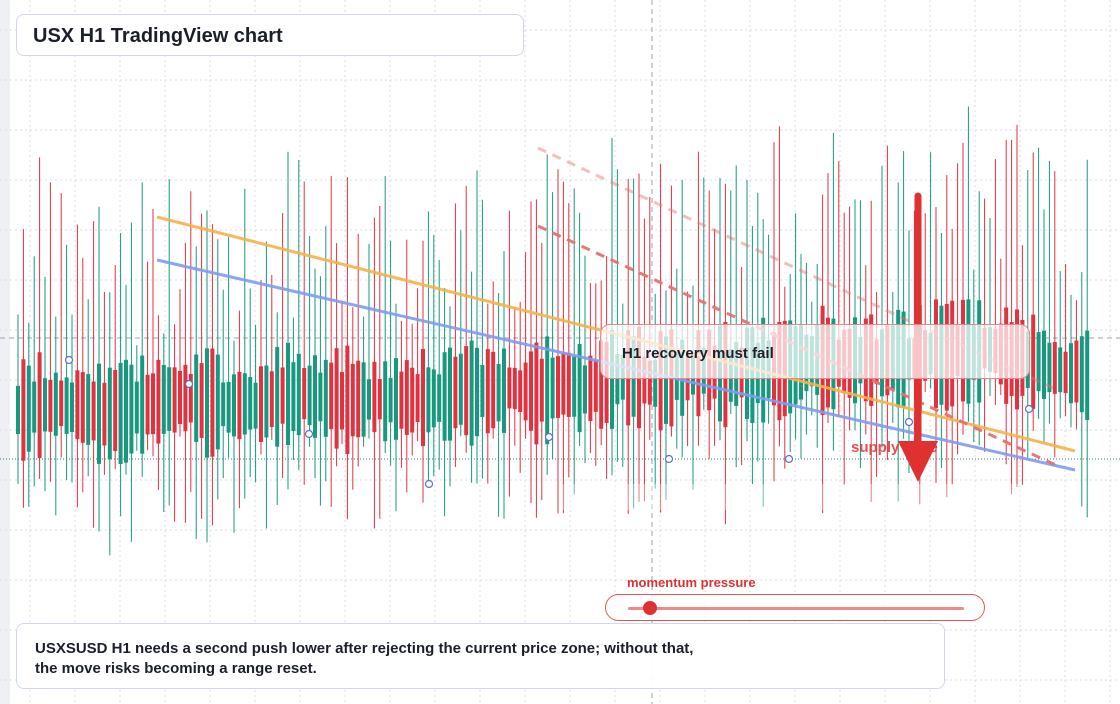 The width and height of the screenshot is (1120, 704). Describe the element at coordinates (270, 35) in the screenshot. I see `chart-title-box: USX H1 TradingView chart` at that location.